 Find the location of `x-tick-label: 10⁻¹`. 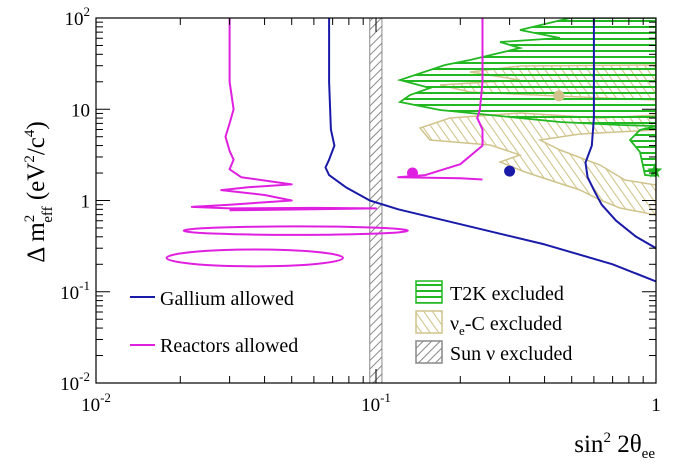

x-tick-label: 10⁻¹ is located at coordinates (376, 403).